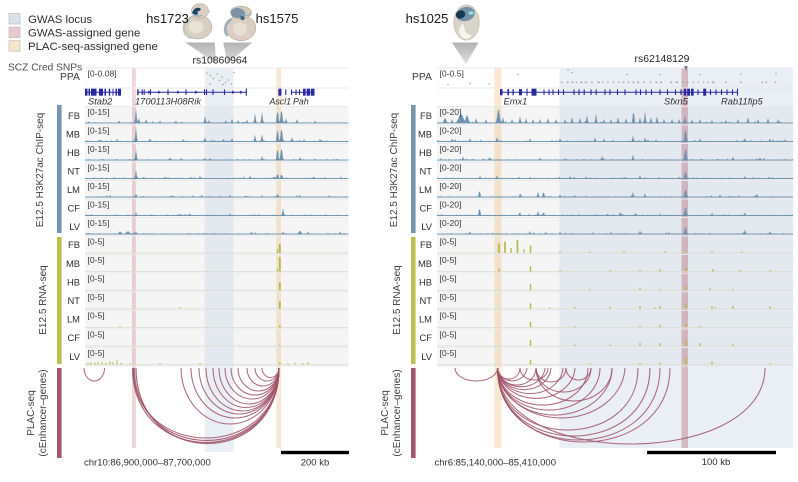 The image size is (798, 482). Describe the element at coordinates (496, 463) in the screenshot. I see `svg-text: chr6:85,140,000–85,410,000` at that location.